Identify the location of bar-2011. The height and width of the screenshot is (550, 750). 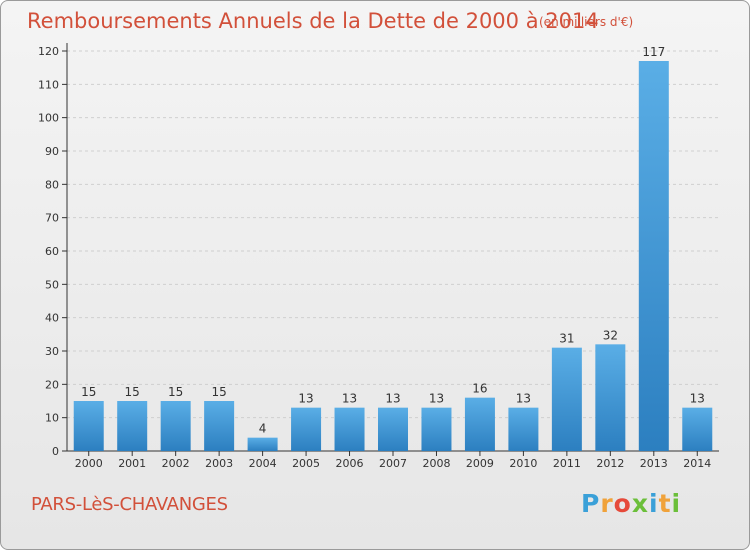
(566, 399).